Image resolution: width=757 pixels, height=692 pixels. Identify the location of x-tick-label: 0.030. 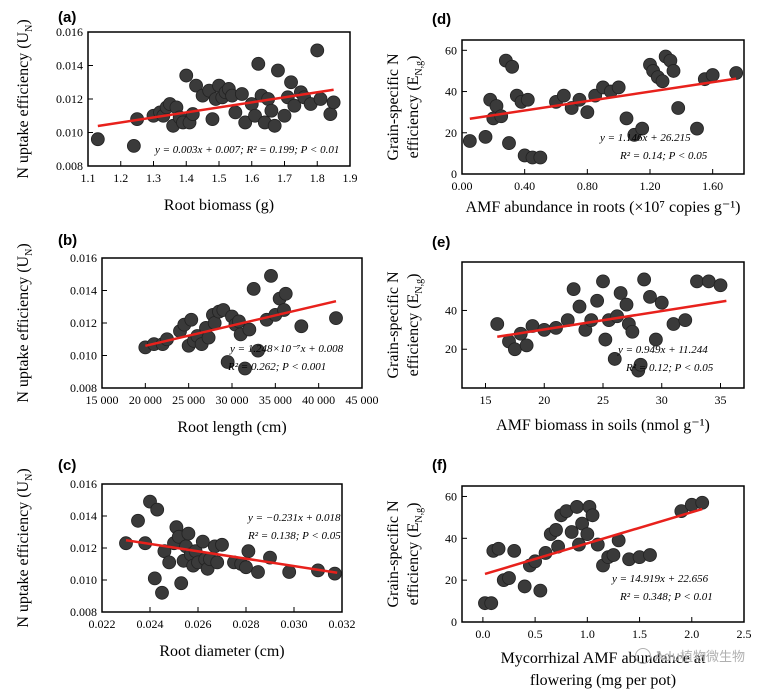
(294, 624).